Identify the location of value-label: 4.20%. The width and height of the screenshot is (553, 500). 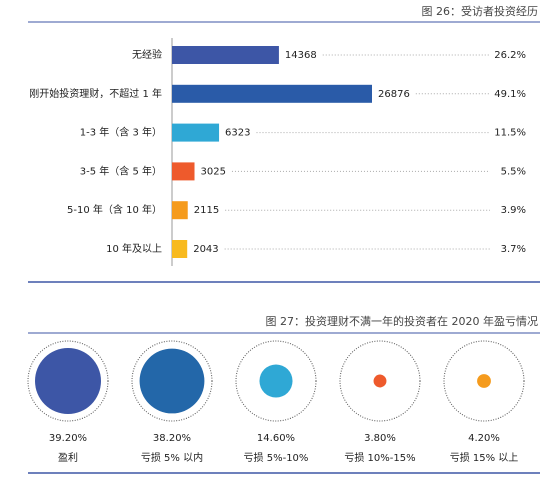
(484, 438).